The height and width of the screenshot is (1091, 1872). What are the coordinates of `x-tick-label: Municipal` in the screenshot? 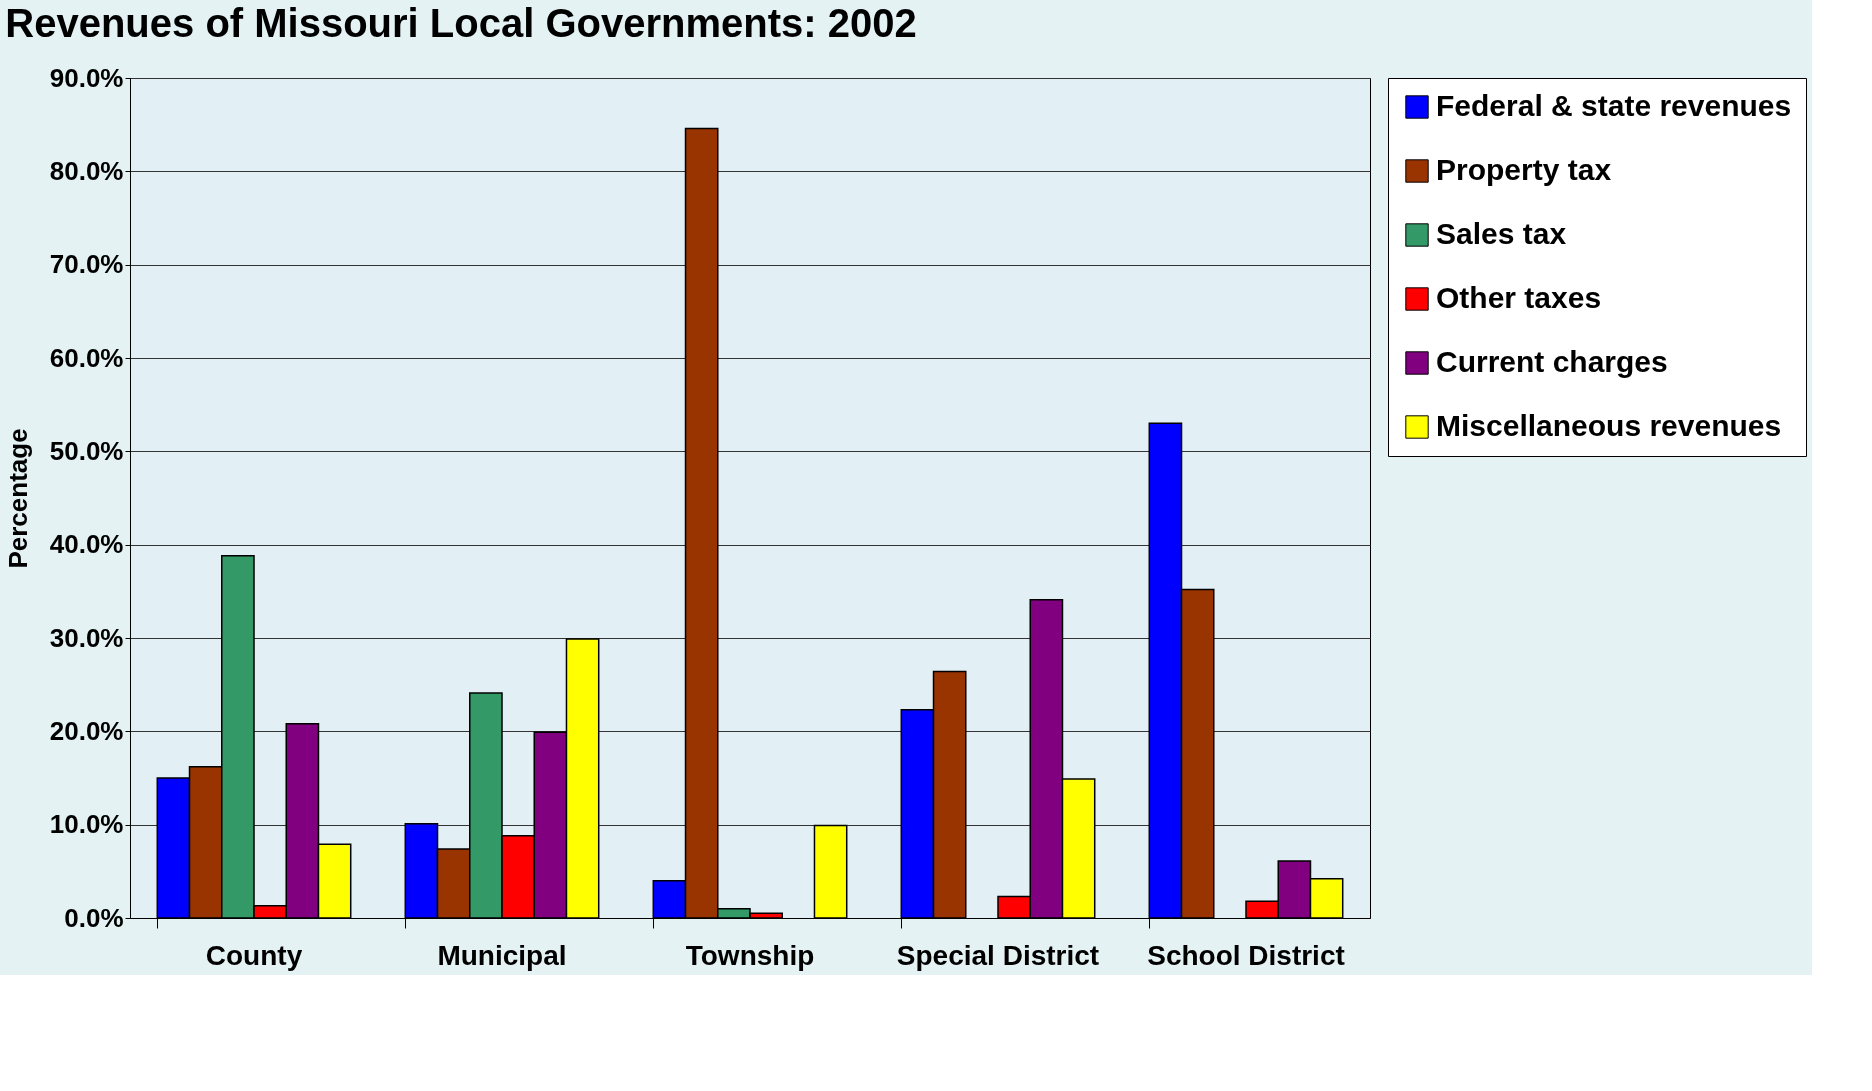 It's located at (502, 955).